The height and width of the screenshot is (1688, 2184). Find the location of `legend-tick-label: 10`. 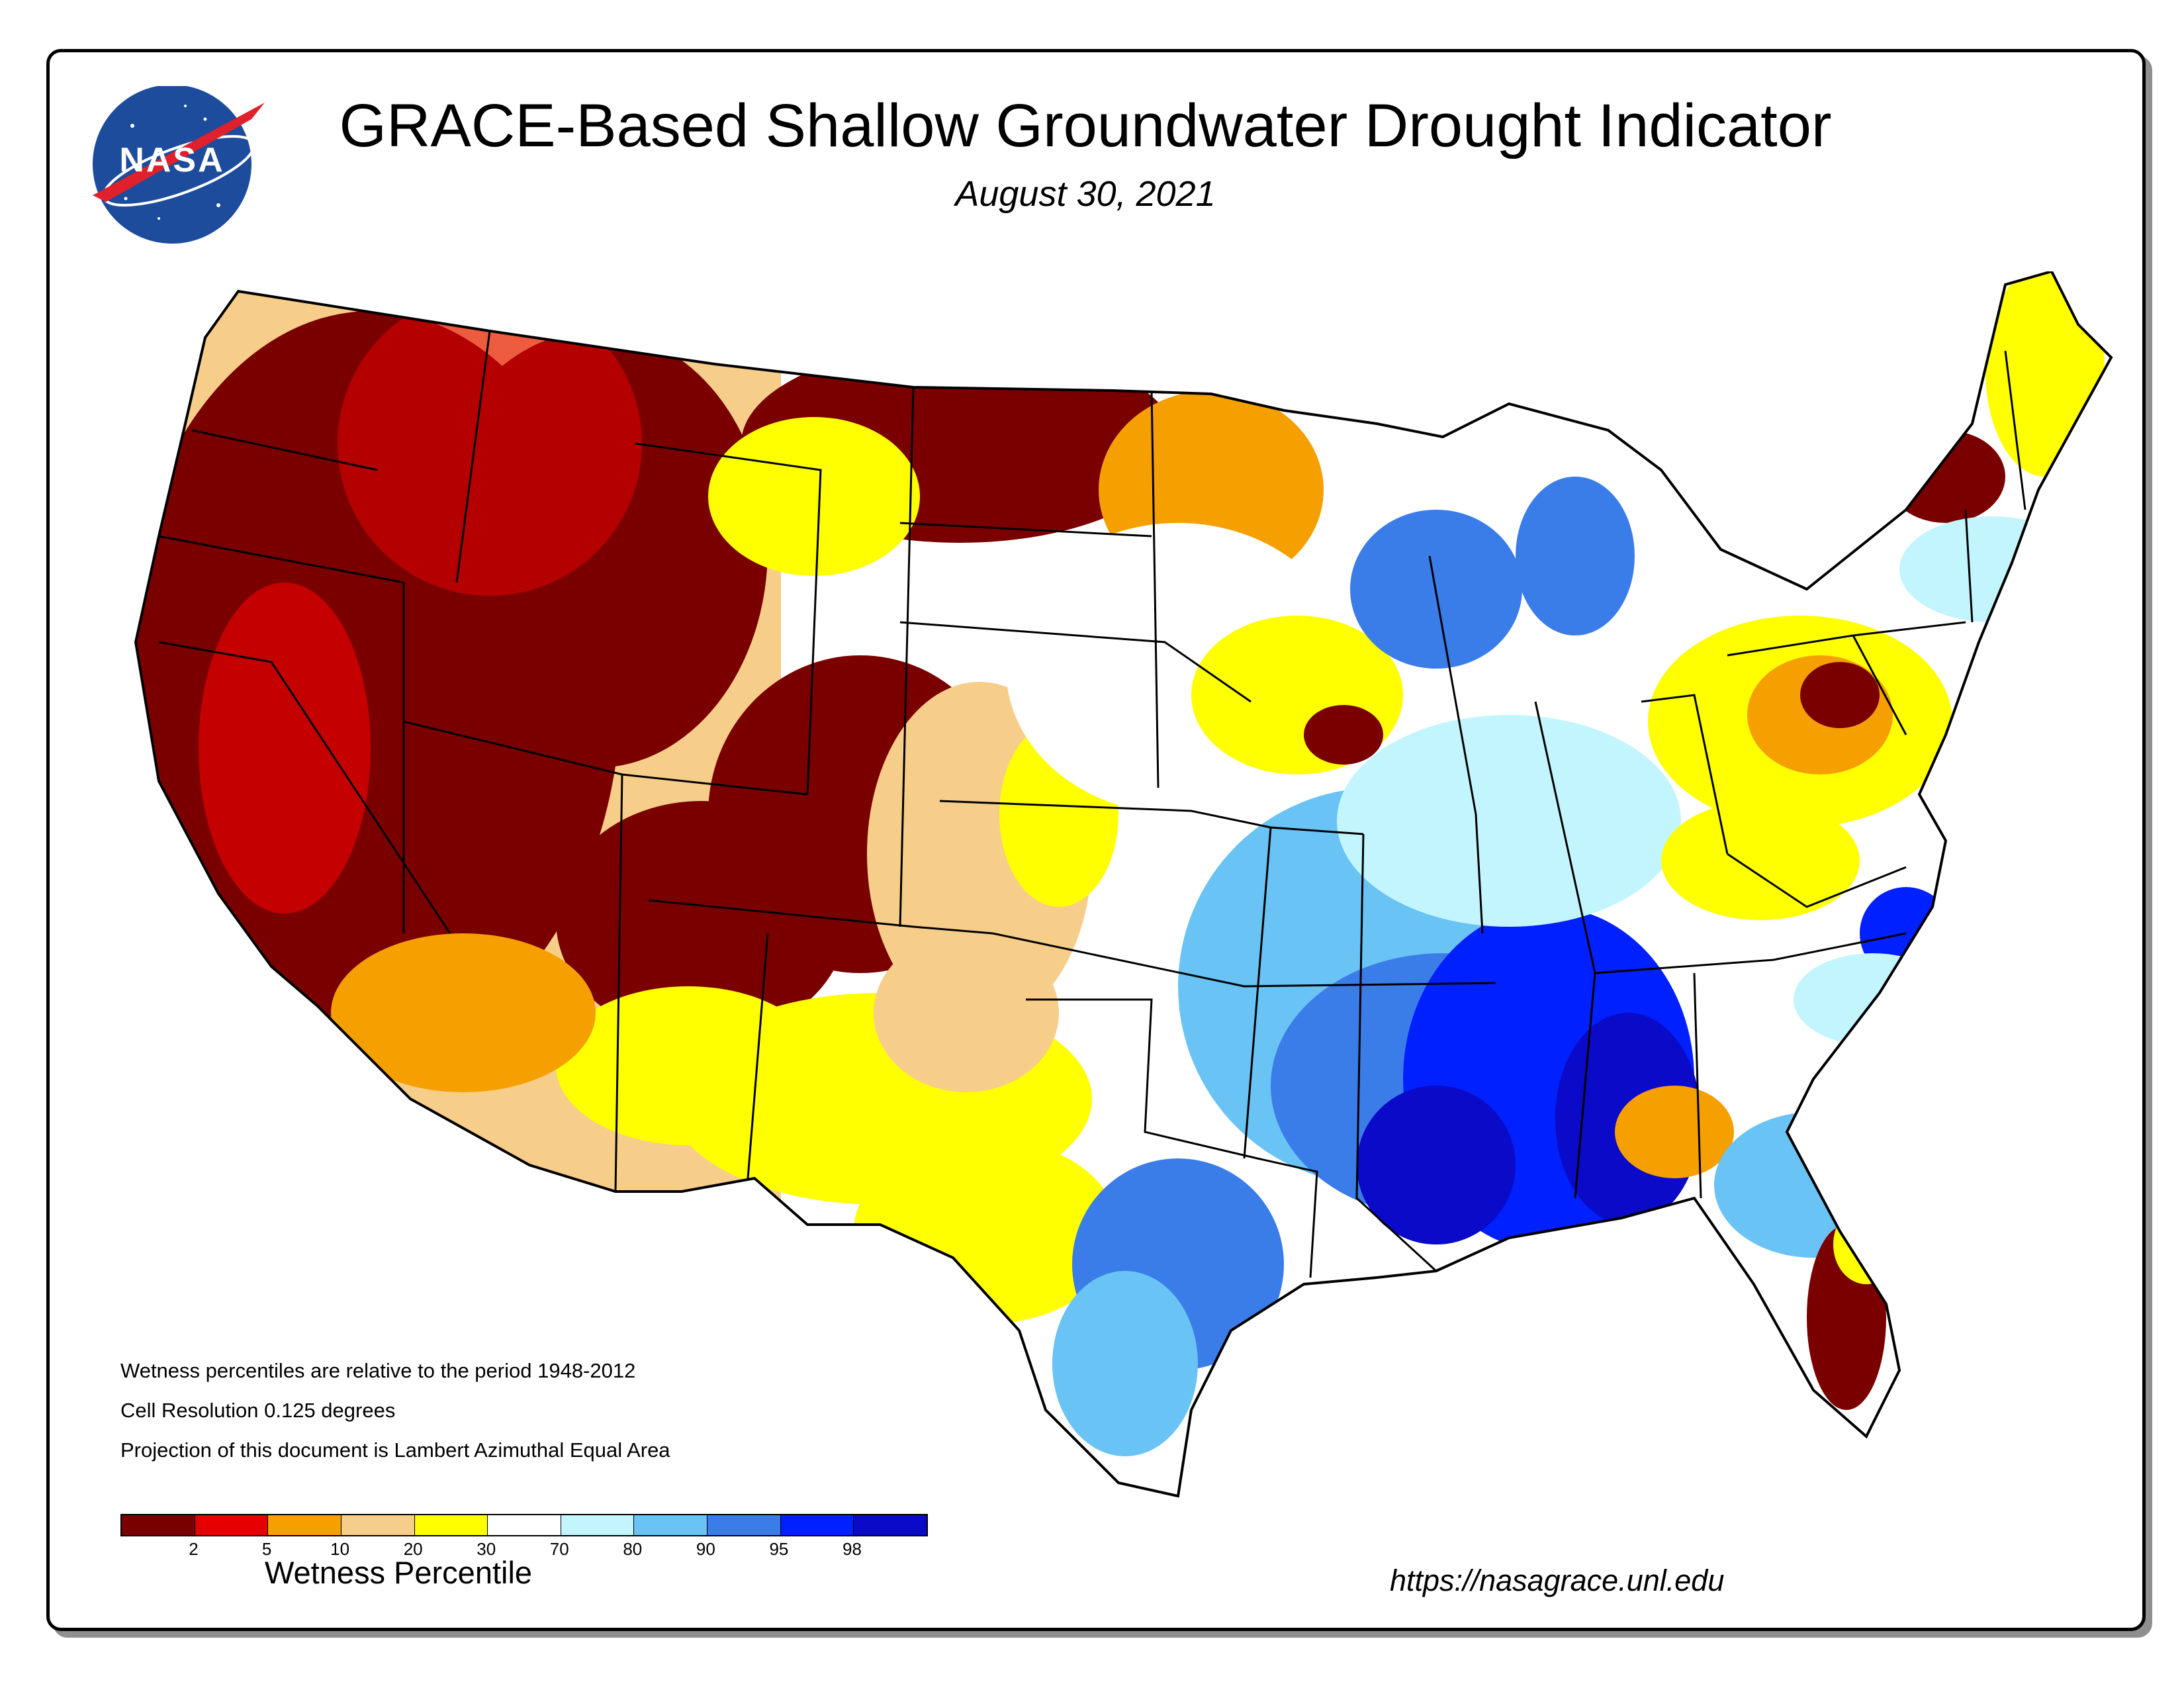

legend-tick-label: 10 is located at coordinates (340, 1549).